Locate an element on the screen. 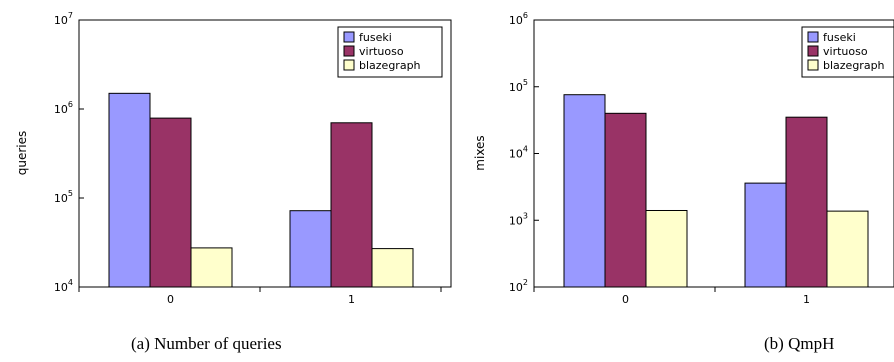 Image resolution: width=894 pixels, height=362 pixels. y-tick-label: 10⁷ is located at coordinates (63, 19).